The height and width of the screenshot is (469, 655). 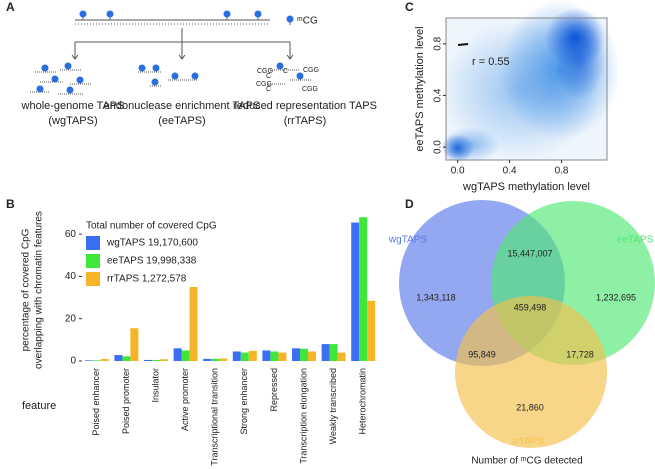 I want to click on annotation: r = 0.55, so click(x=491, y=62).